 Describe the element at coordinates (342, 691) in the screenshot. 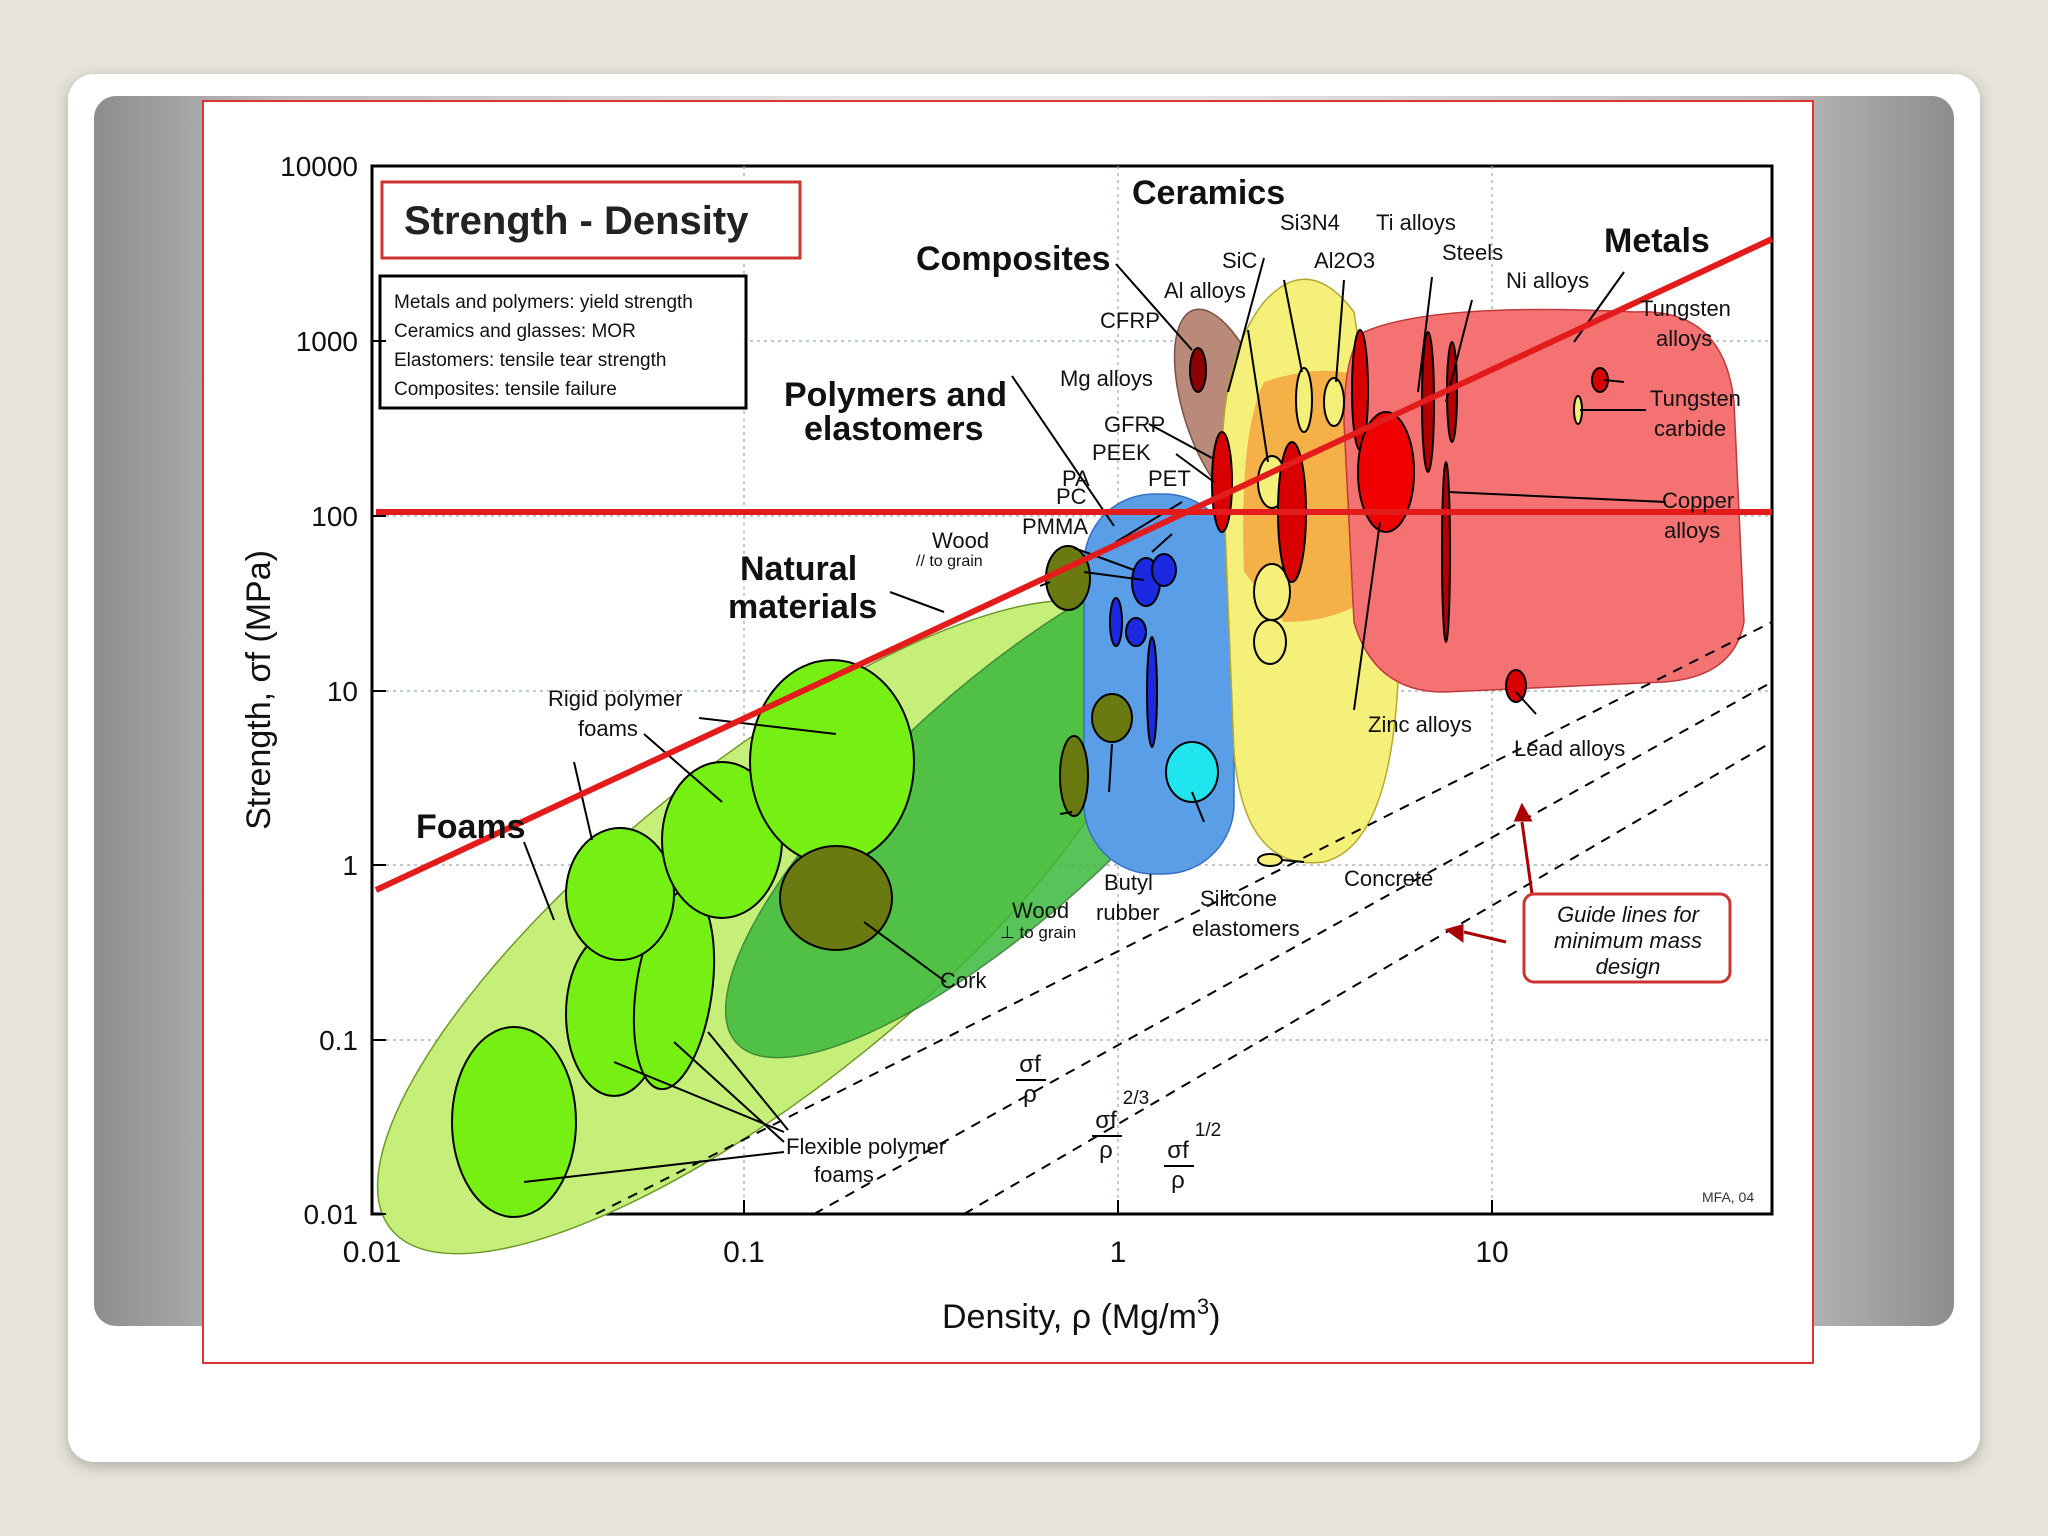

I see `y-tick-10: 10` at that location.